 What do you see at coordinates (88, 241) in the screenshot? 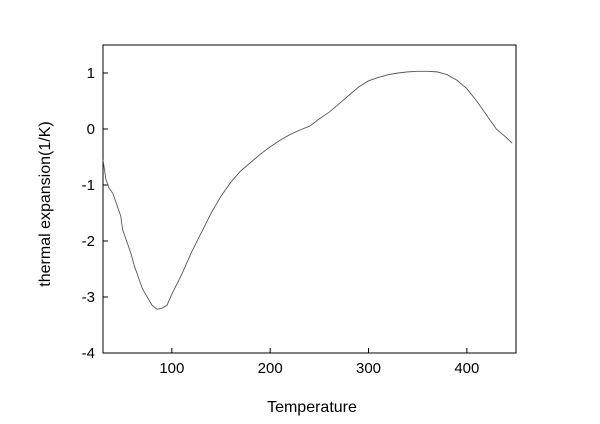
I see `y-tick-label: -2` at bounding box center [88, 241].